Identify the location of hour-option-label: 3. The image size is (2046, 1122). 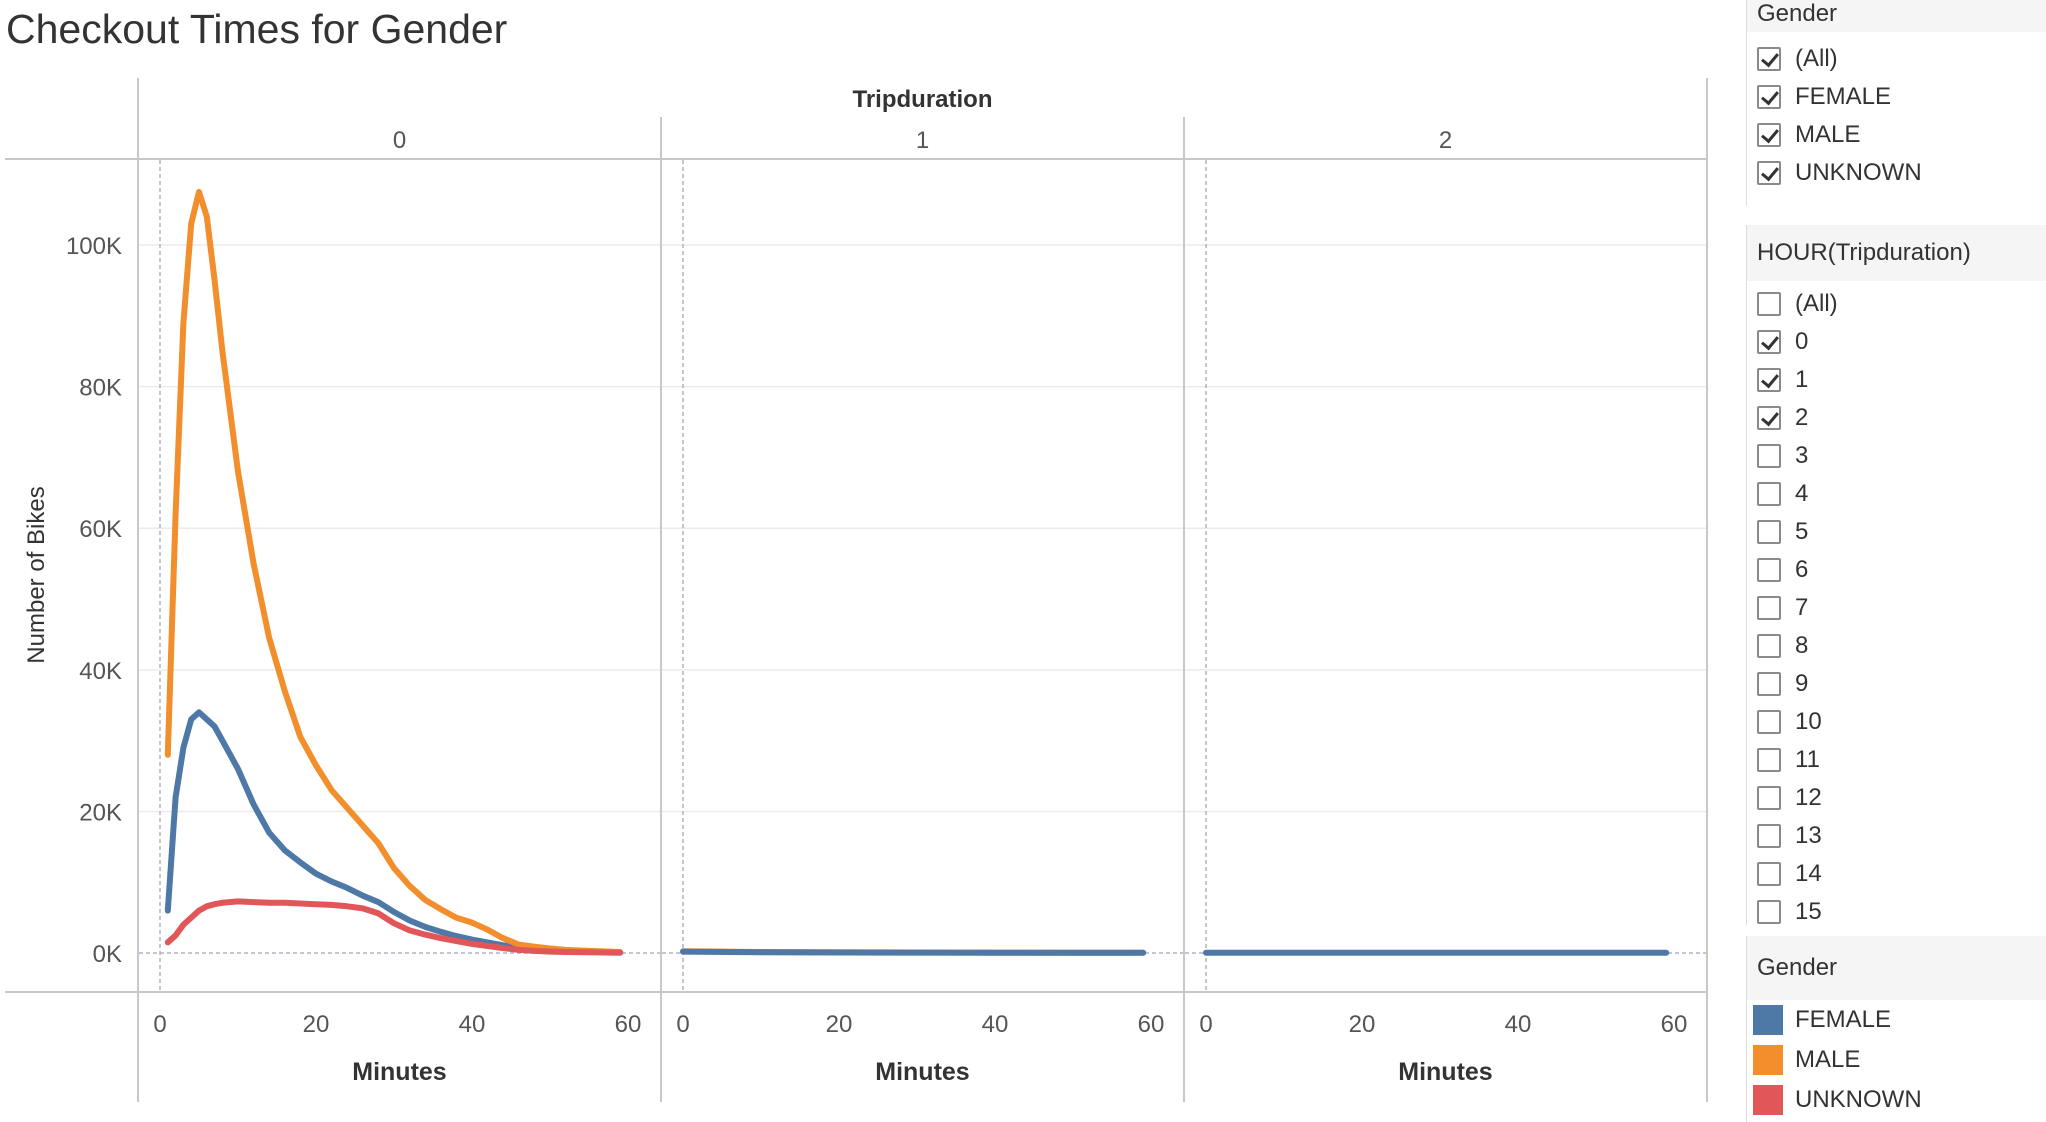
(1802, 455).